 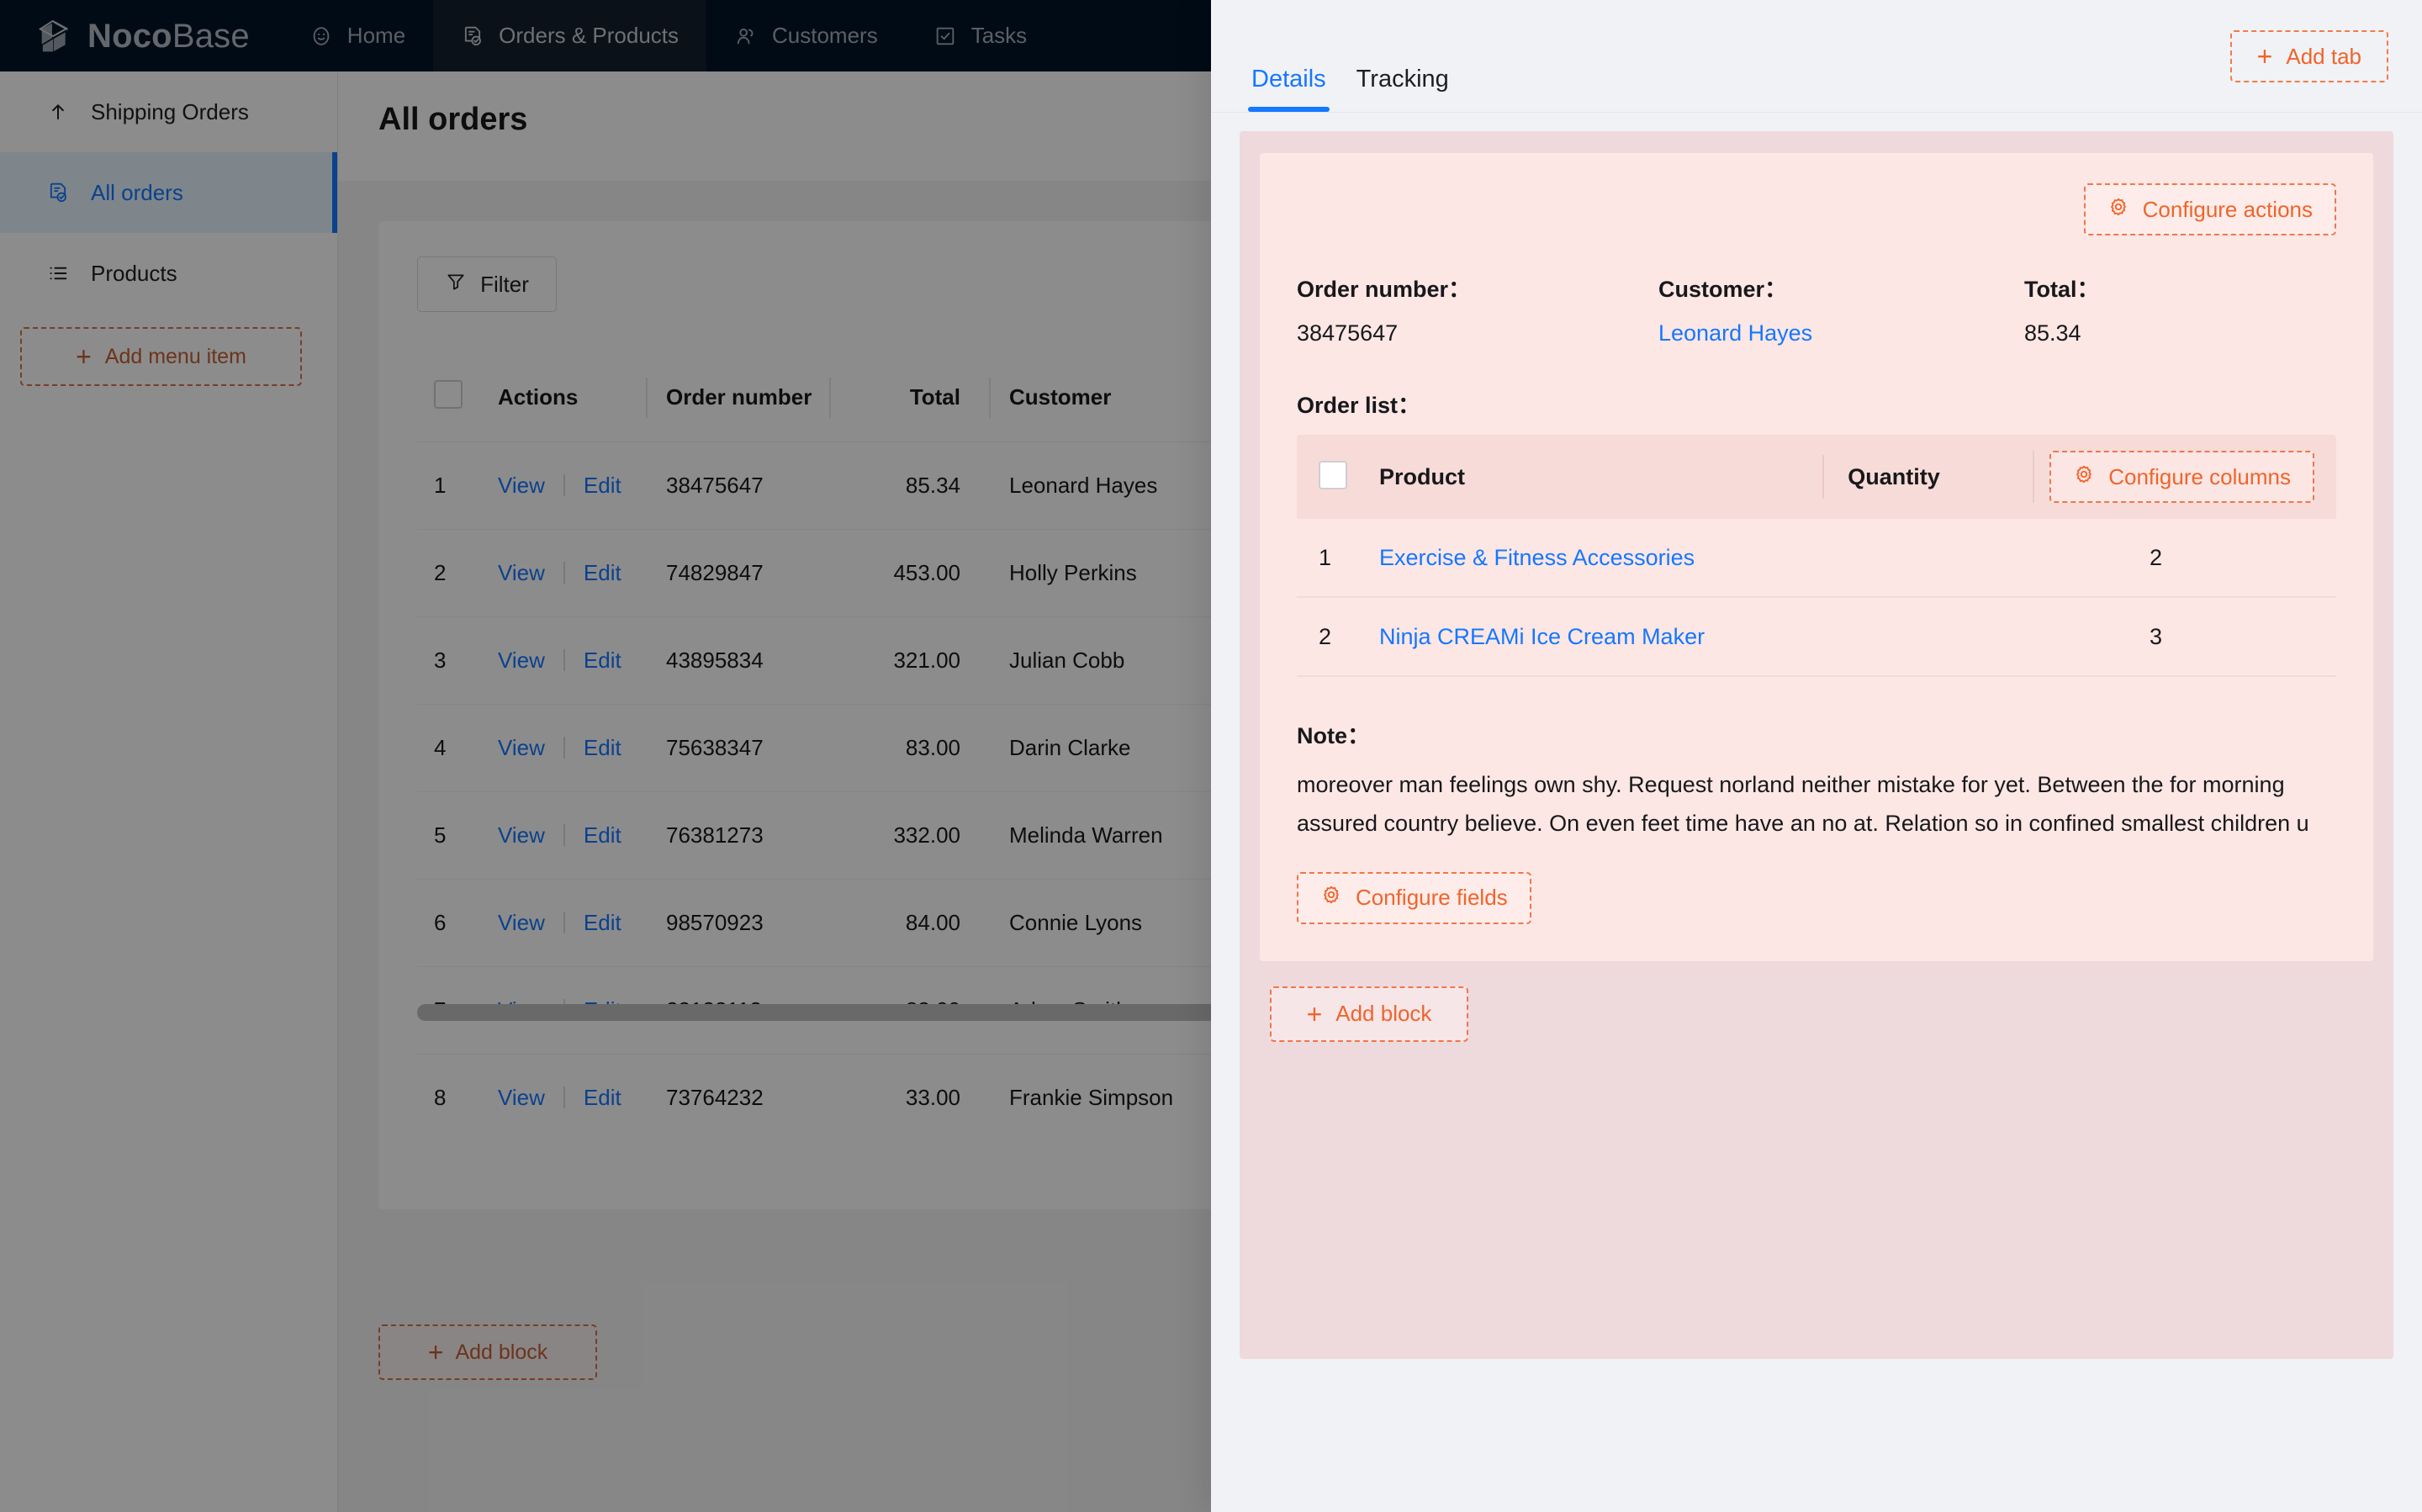 What do you see at coordinates (1348, 333) in the screenshot?
I see `field-order-number-value: 38475647` at bounding box center [1348, 333].